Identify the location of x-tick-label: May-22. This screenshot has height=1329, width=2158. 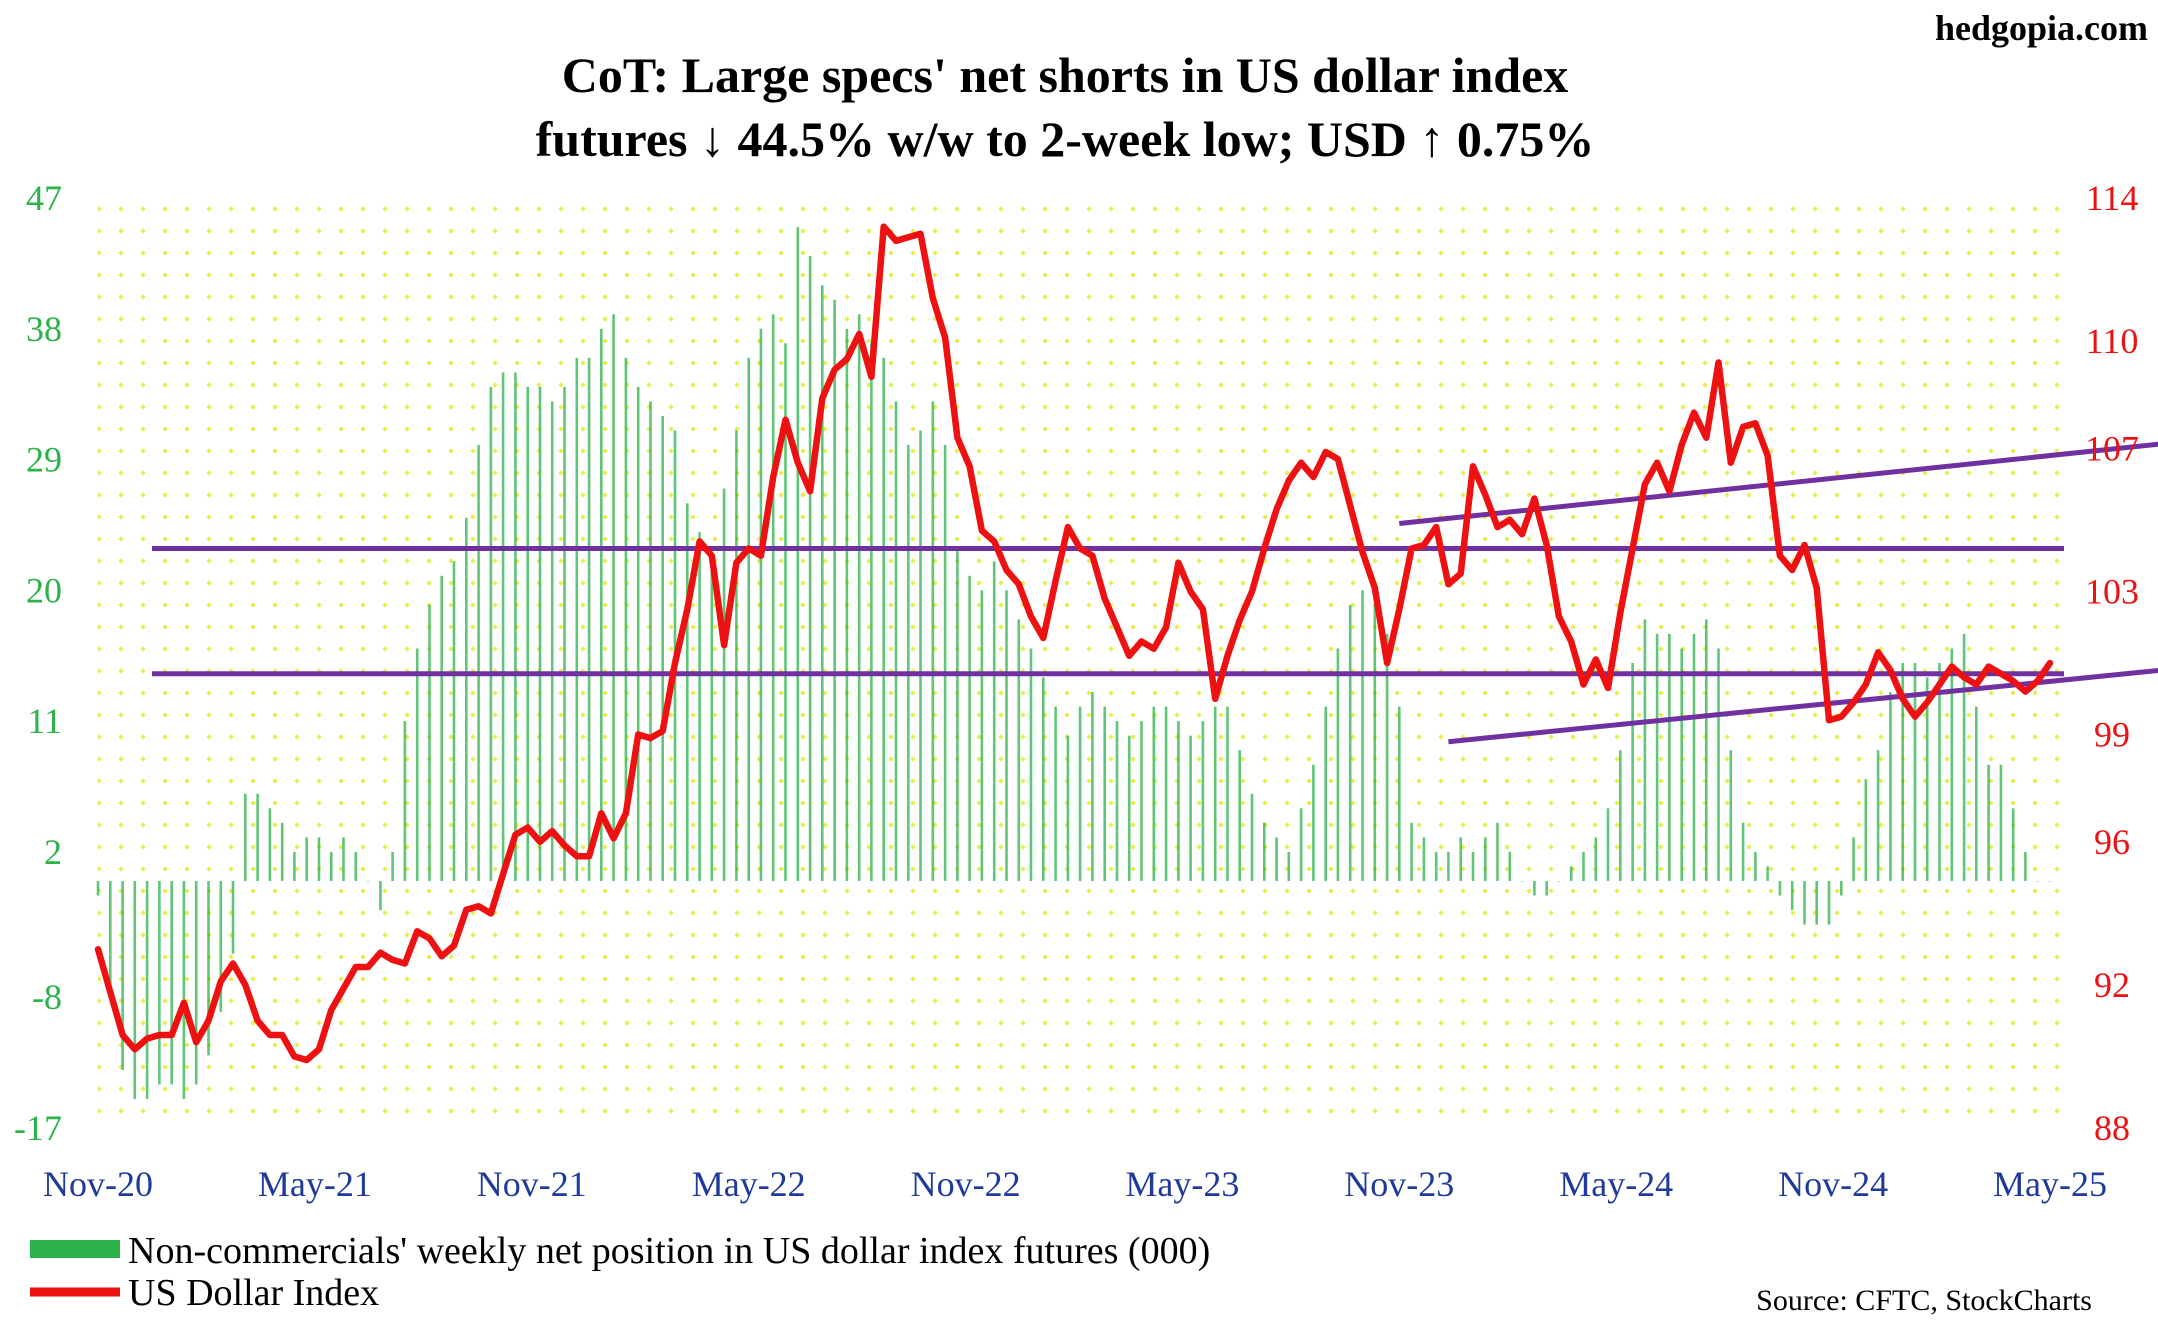
(749, 1184).